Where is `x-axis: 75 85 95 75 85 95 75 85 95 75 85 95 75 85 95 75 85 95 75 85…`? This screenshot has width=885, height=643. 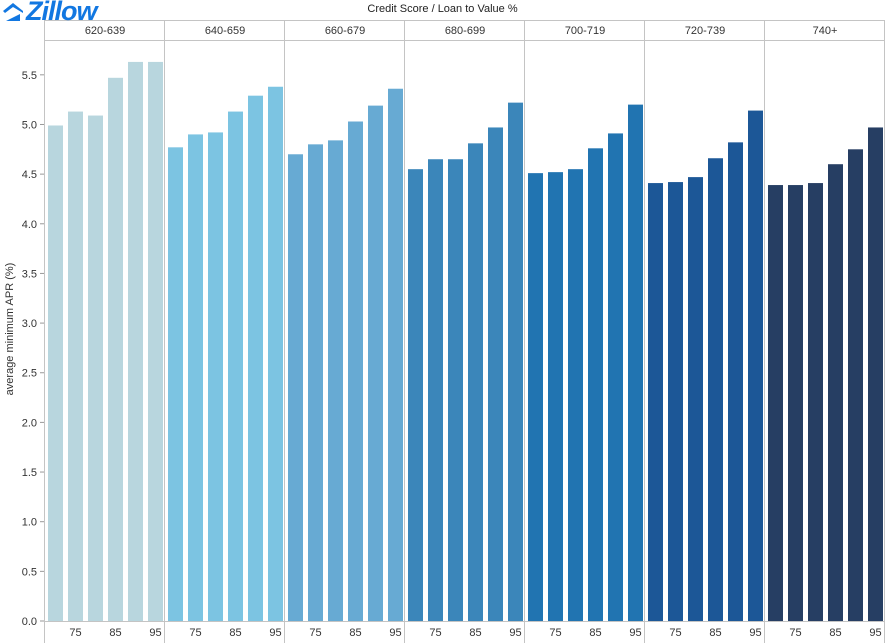 x-axis: 75 85 95 75 85 95 75 85 95 75 85 95 75 85 95 75 85 95 75 85… is located at coordinates (475, 633).